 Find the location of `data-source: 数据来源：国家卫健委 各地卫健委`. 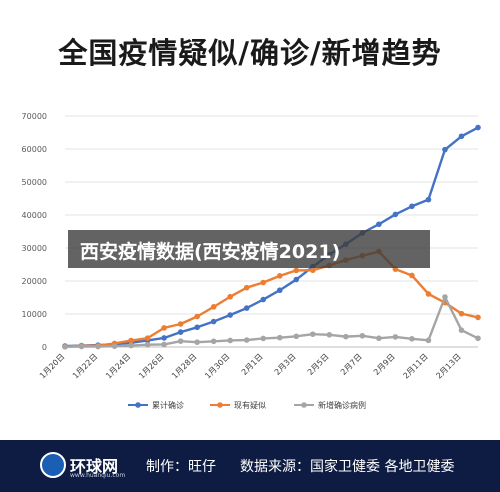

data-source: 数据来源：国家卫健委 各地卫健委 is located at coordinates (347, 467).